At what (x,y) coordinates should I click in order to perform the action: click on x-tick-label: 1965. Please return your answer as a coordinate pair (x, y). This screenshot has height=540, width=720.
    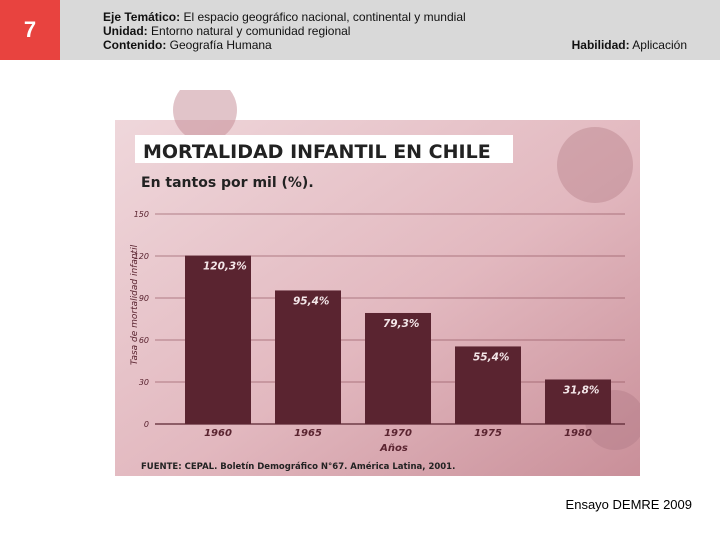
    Looking at the image, I should click on (308, 433).